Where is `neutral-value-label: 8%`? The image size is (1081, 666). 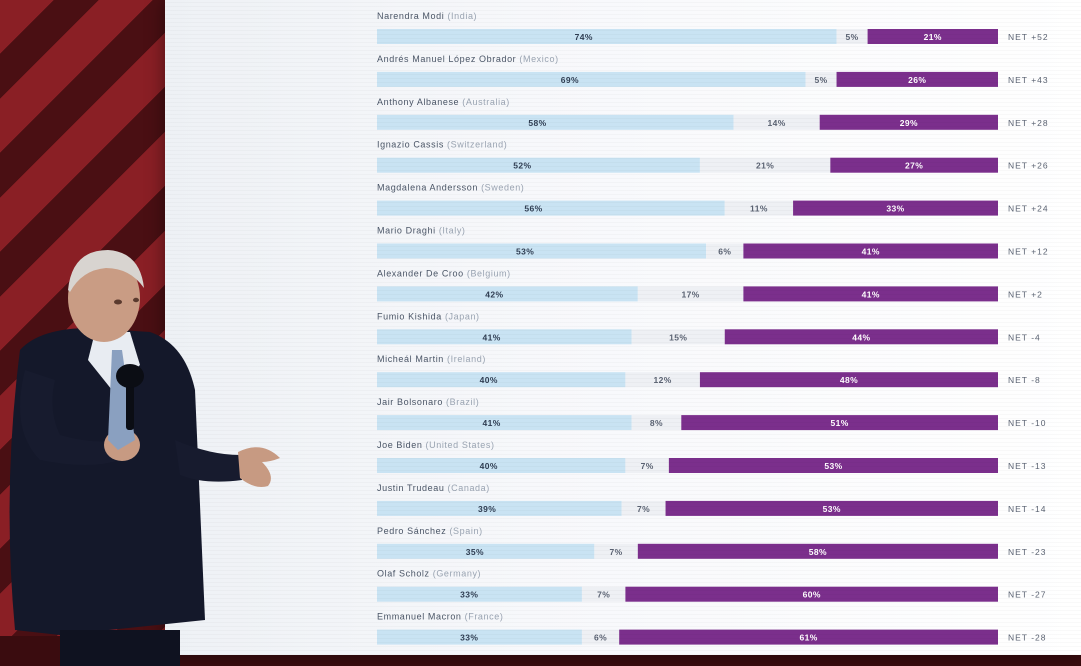
neutral-value-label: 8% is located at coordinates (656, 423).